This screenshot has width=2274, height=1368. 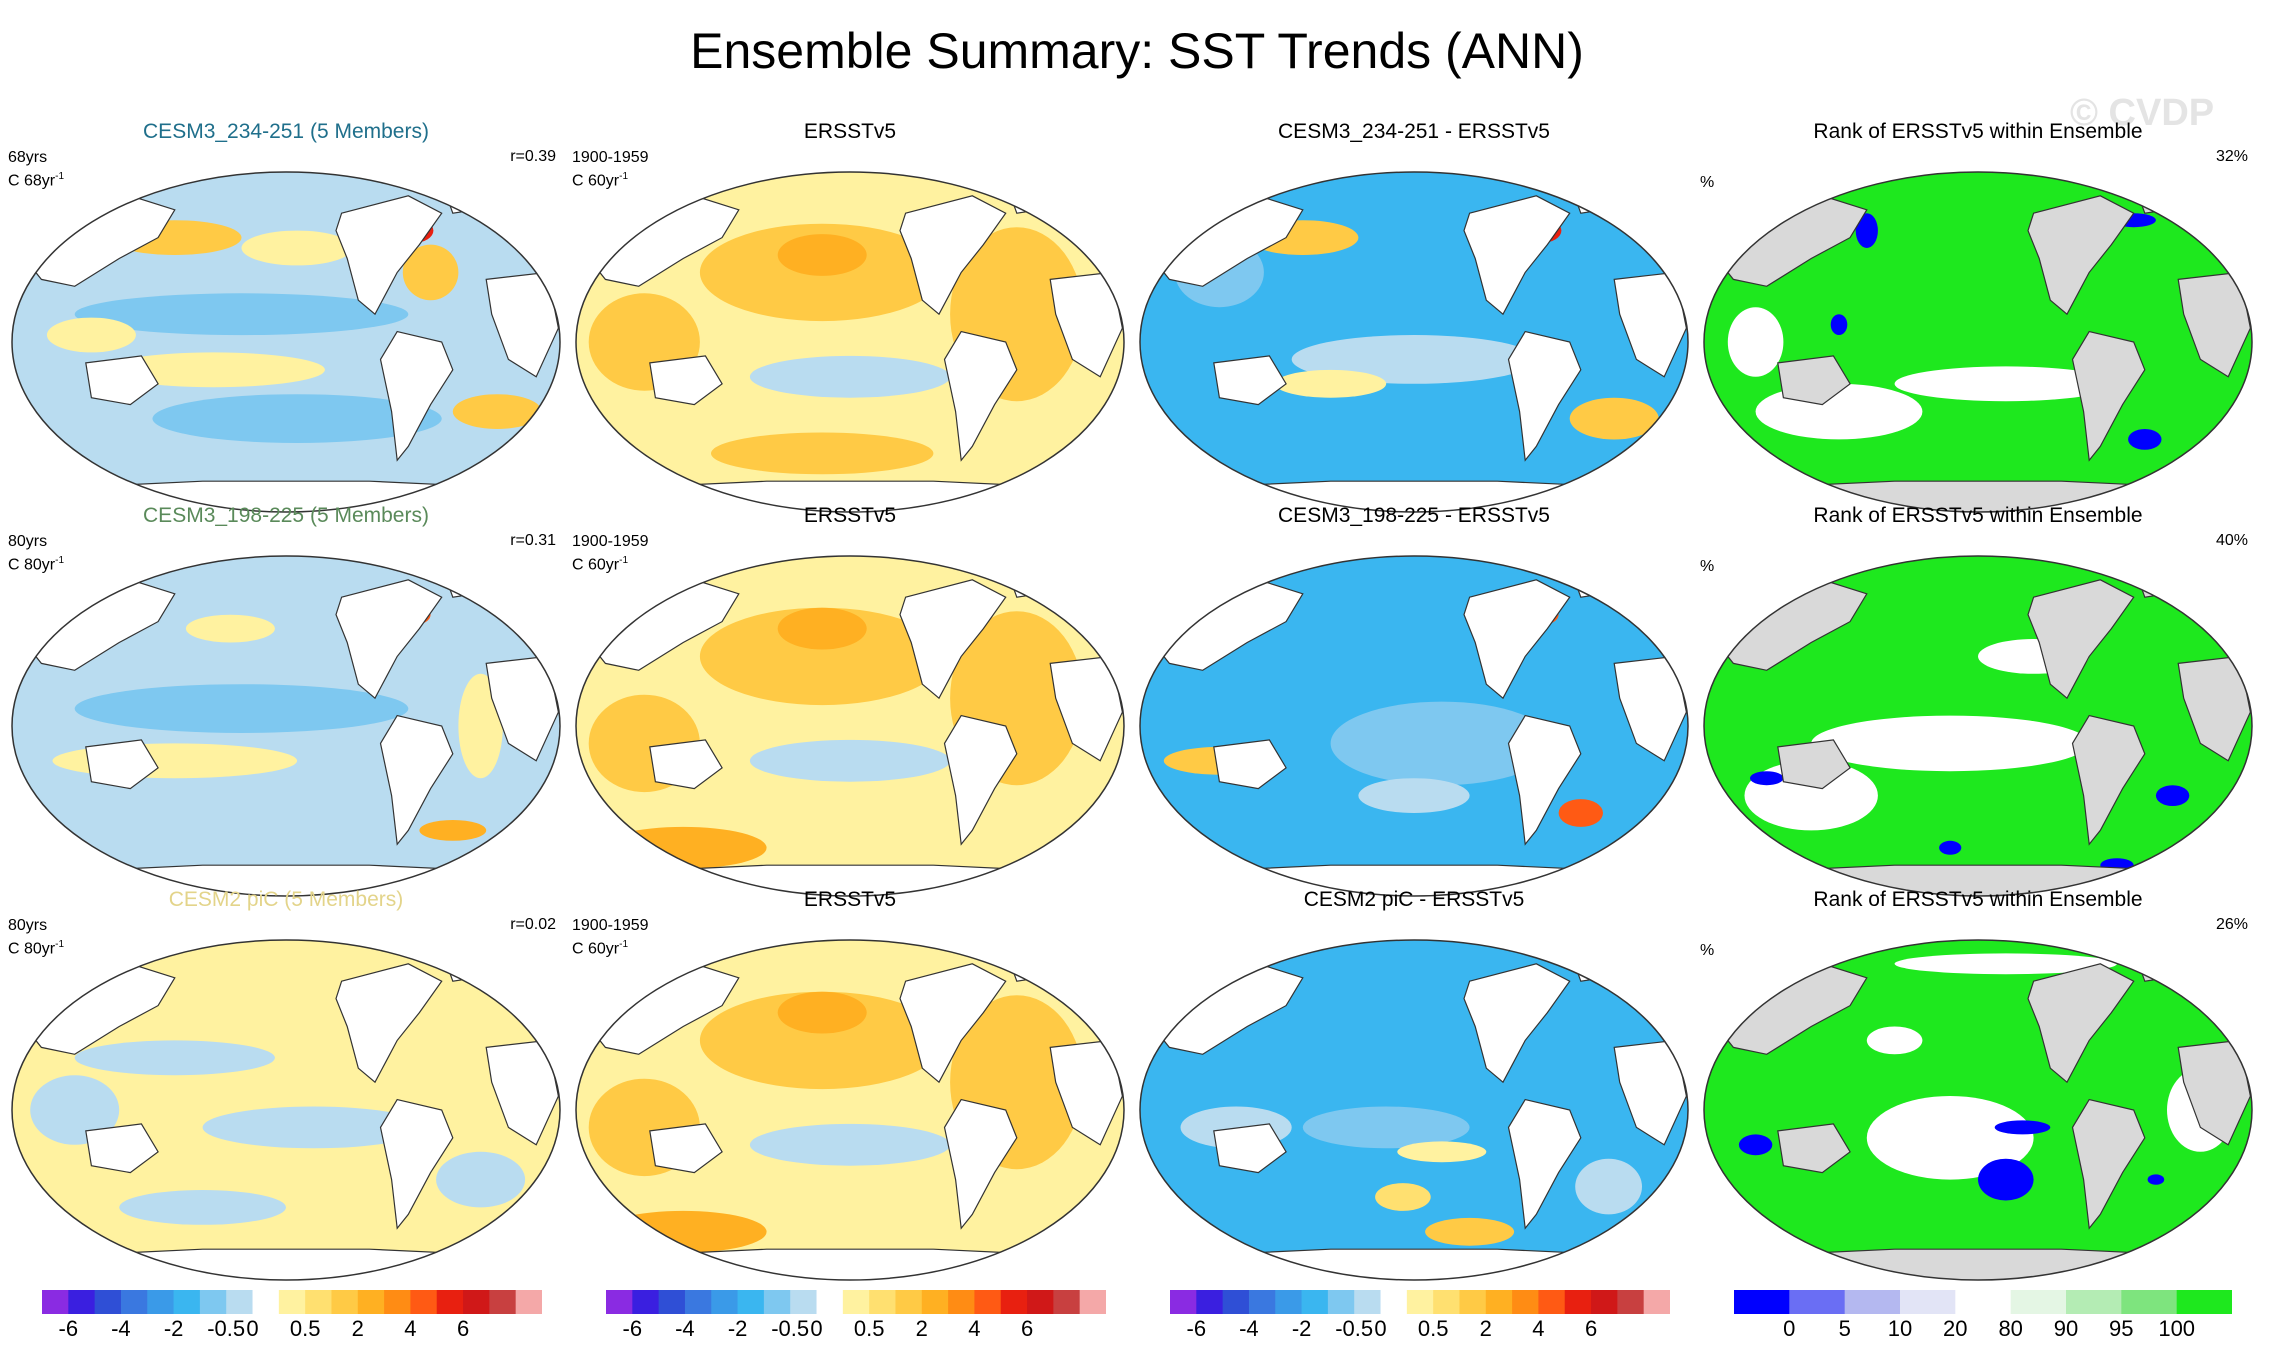 What do you see at coordinates (2231, 540) in the screenshot?
I see `rank-percent: 40%` at bounding box center [2231, 540].